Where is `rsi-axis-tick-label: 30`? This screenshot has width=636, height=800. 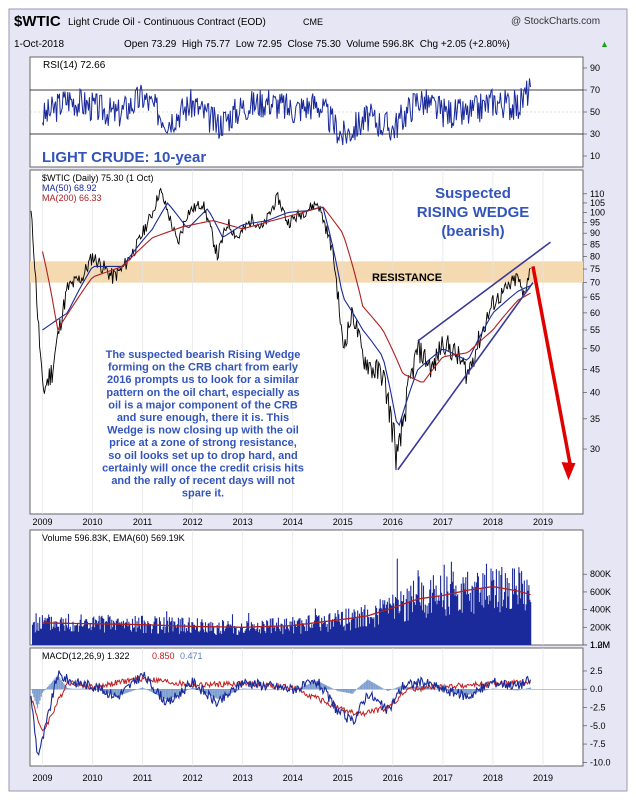
rsi-axis-tick-label: 30 is located at coordinates (595, 134).